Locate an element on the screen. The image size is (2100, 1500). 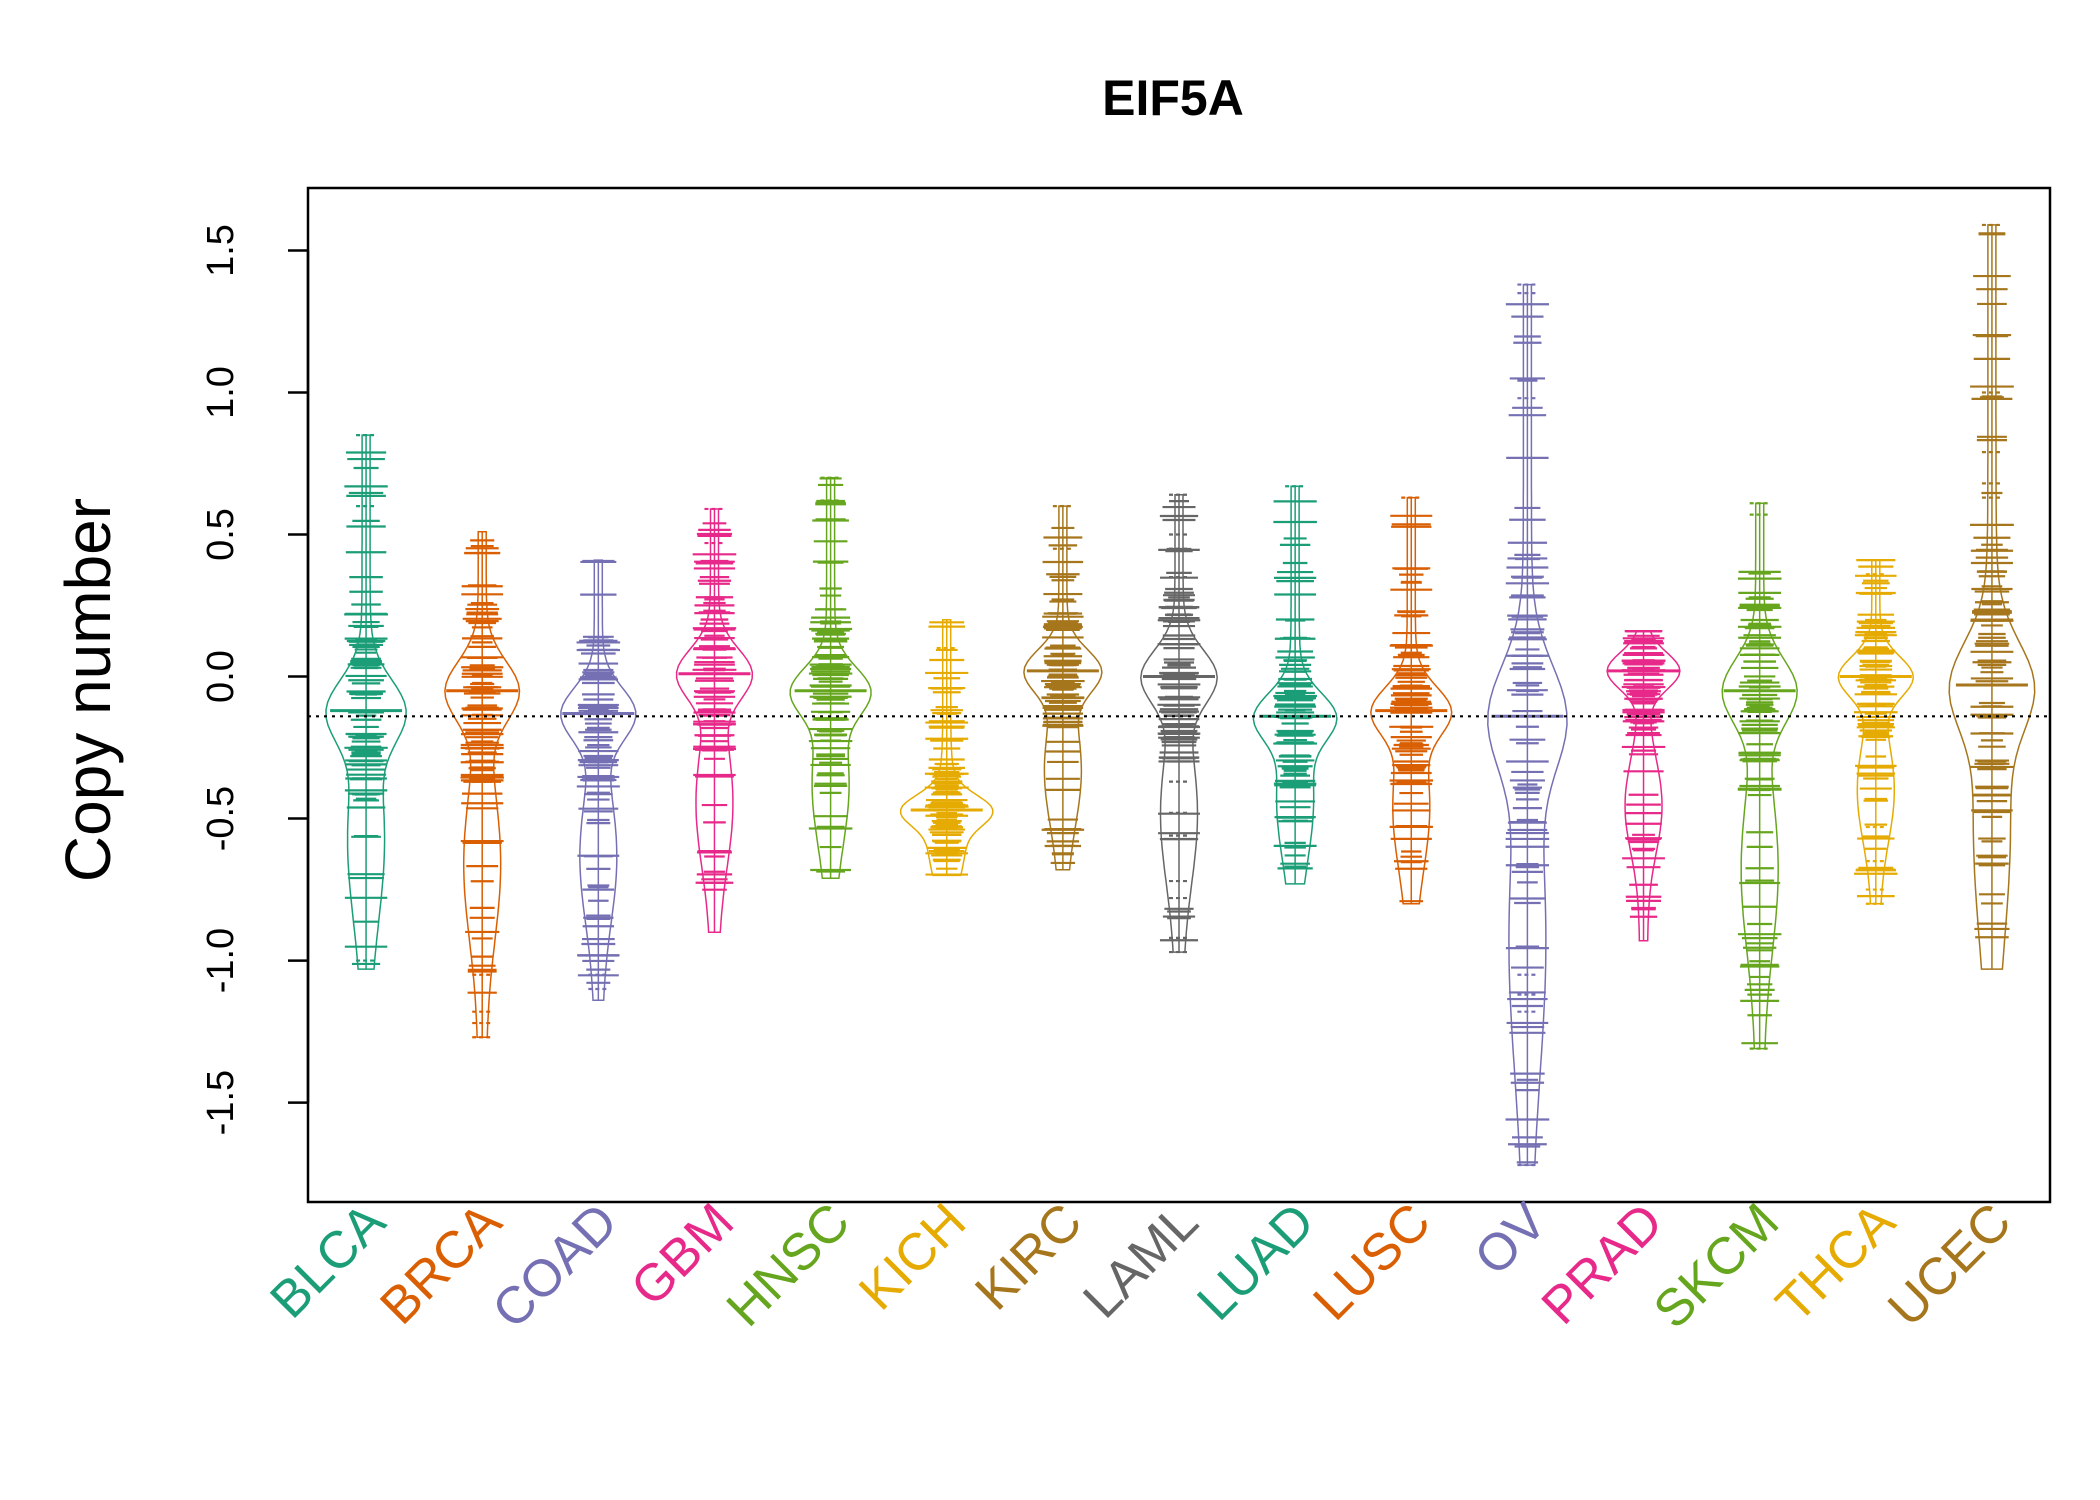
bean-blca is located at coordinates (366, 702).